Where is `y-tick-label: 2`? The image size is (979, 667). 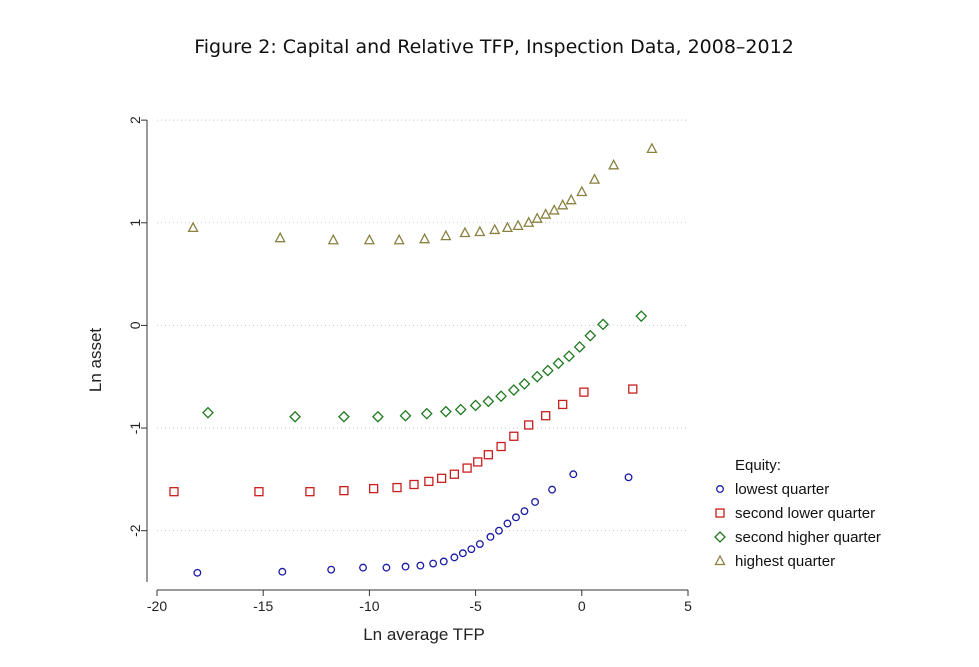
y-tick-label: 2 is located at coordinates (135, 120).